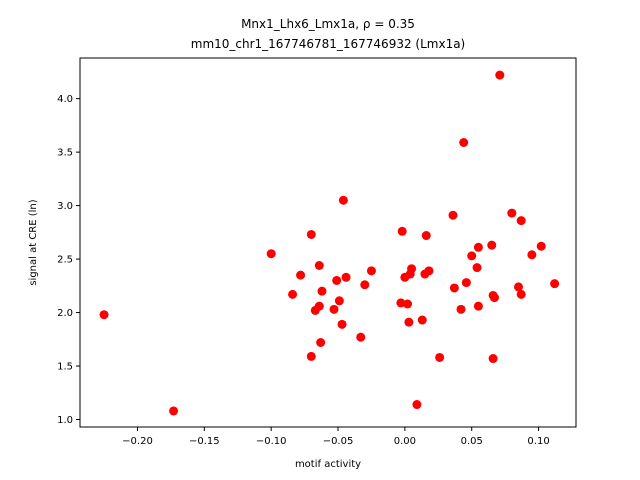 The height and width of the screenshot is (480, 640). I want to click on x-tick-label: −0.20, so click(137, 441).